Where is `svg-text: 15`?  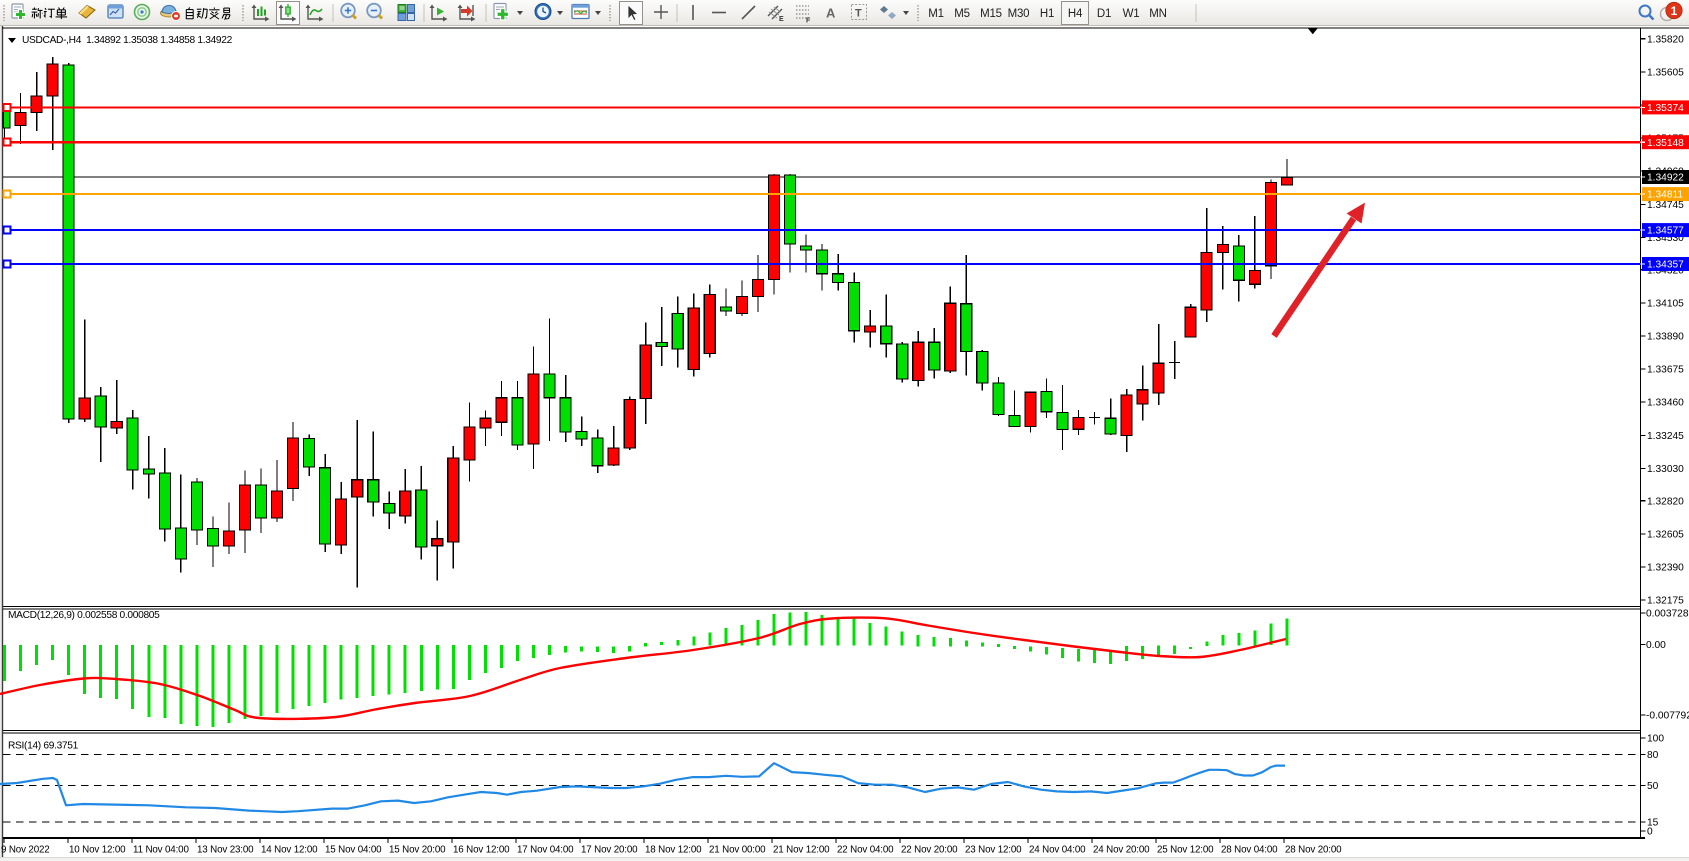 svg-text: 15 is located at coordinates (1653, 823).